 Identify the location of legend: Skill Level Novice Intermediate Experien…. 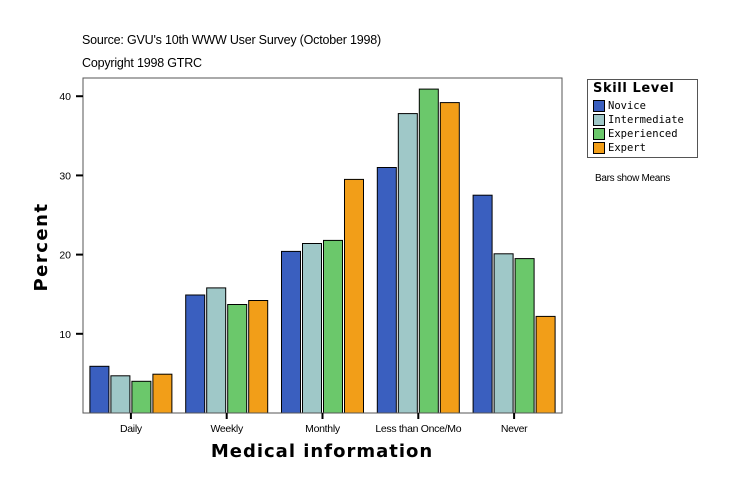
(642, 118).